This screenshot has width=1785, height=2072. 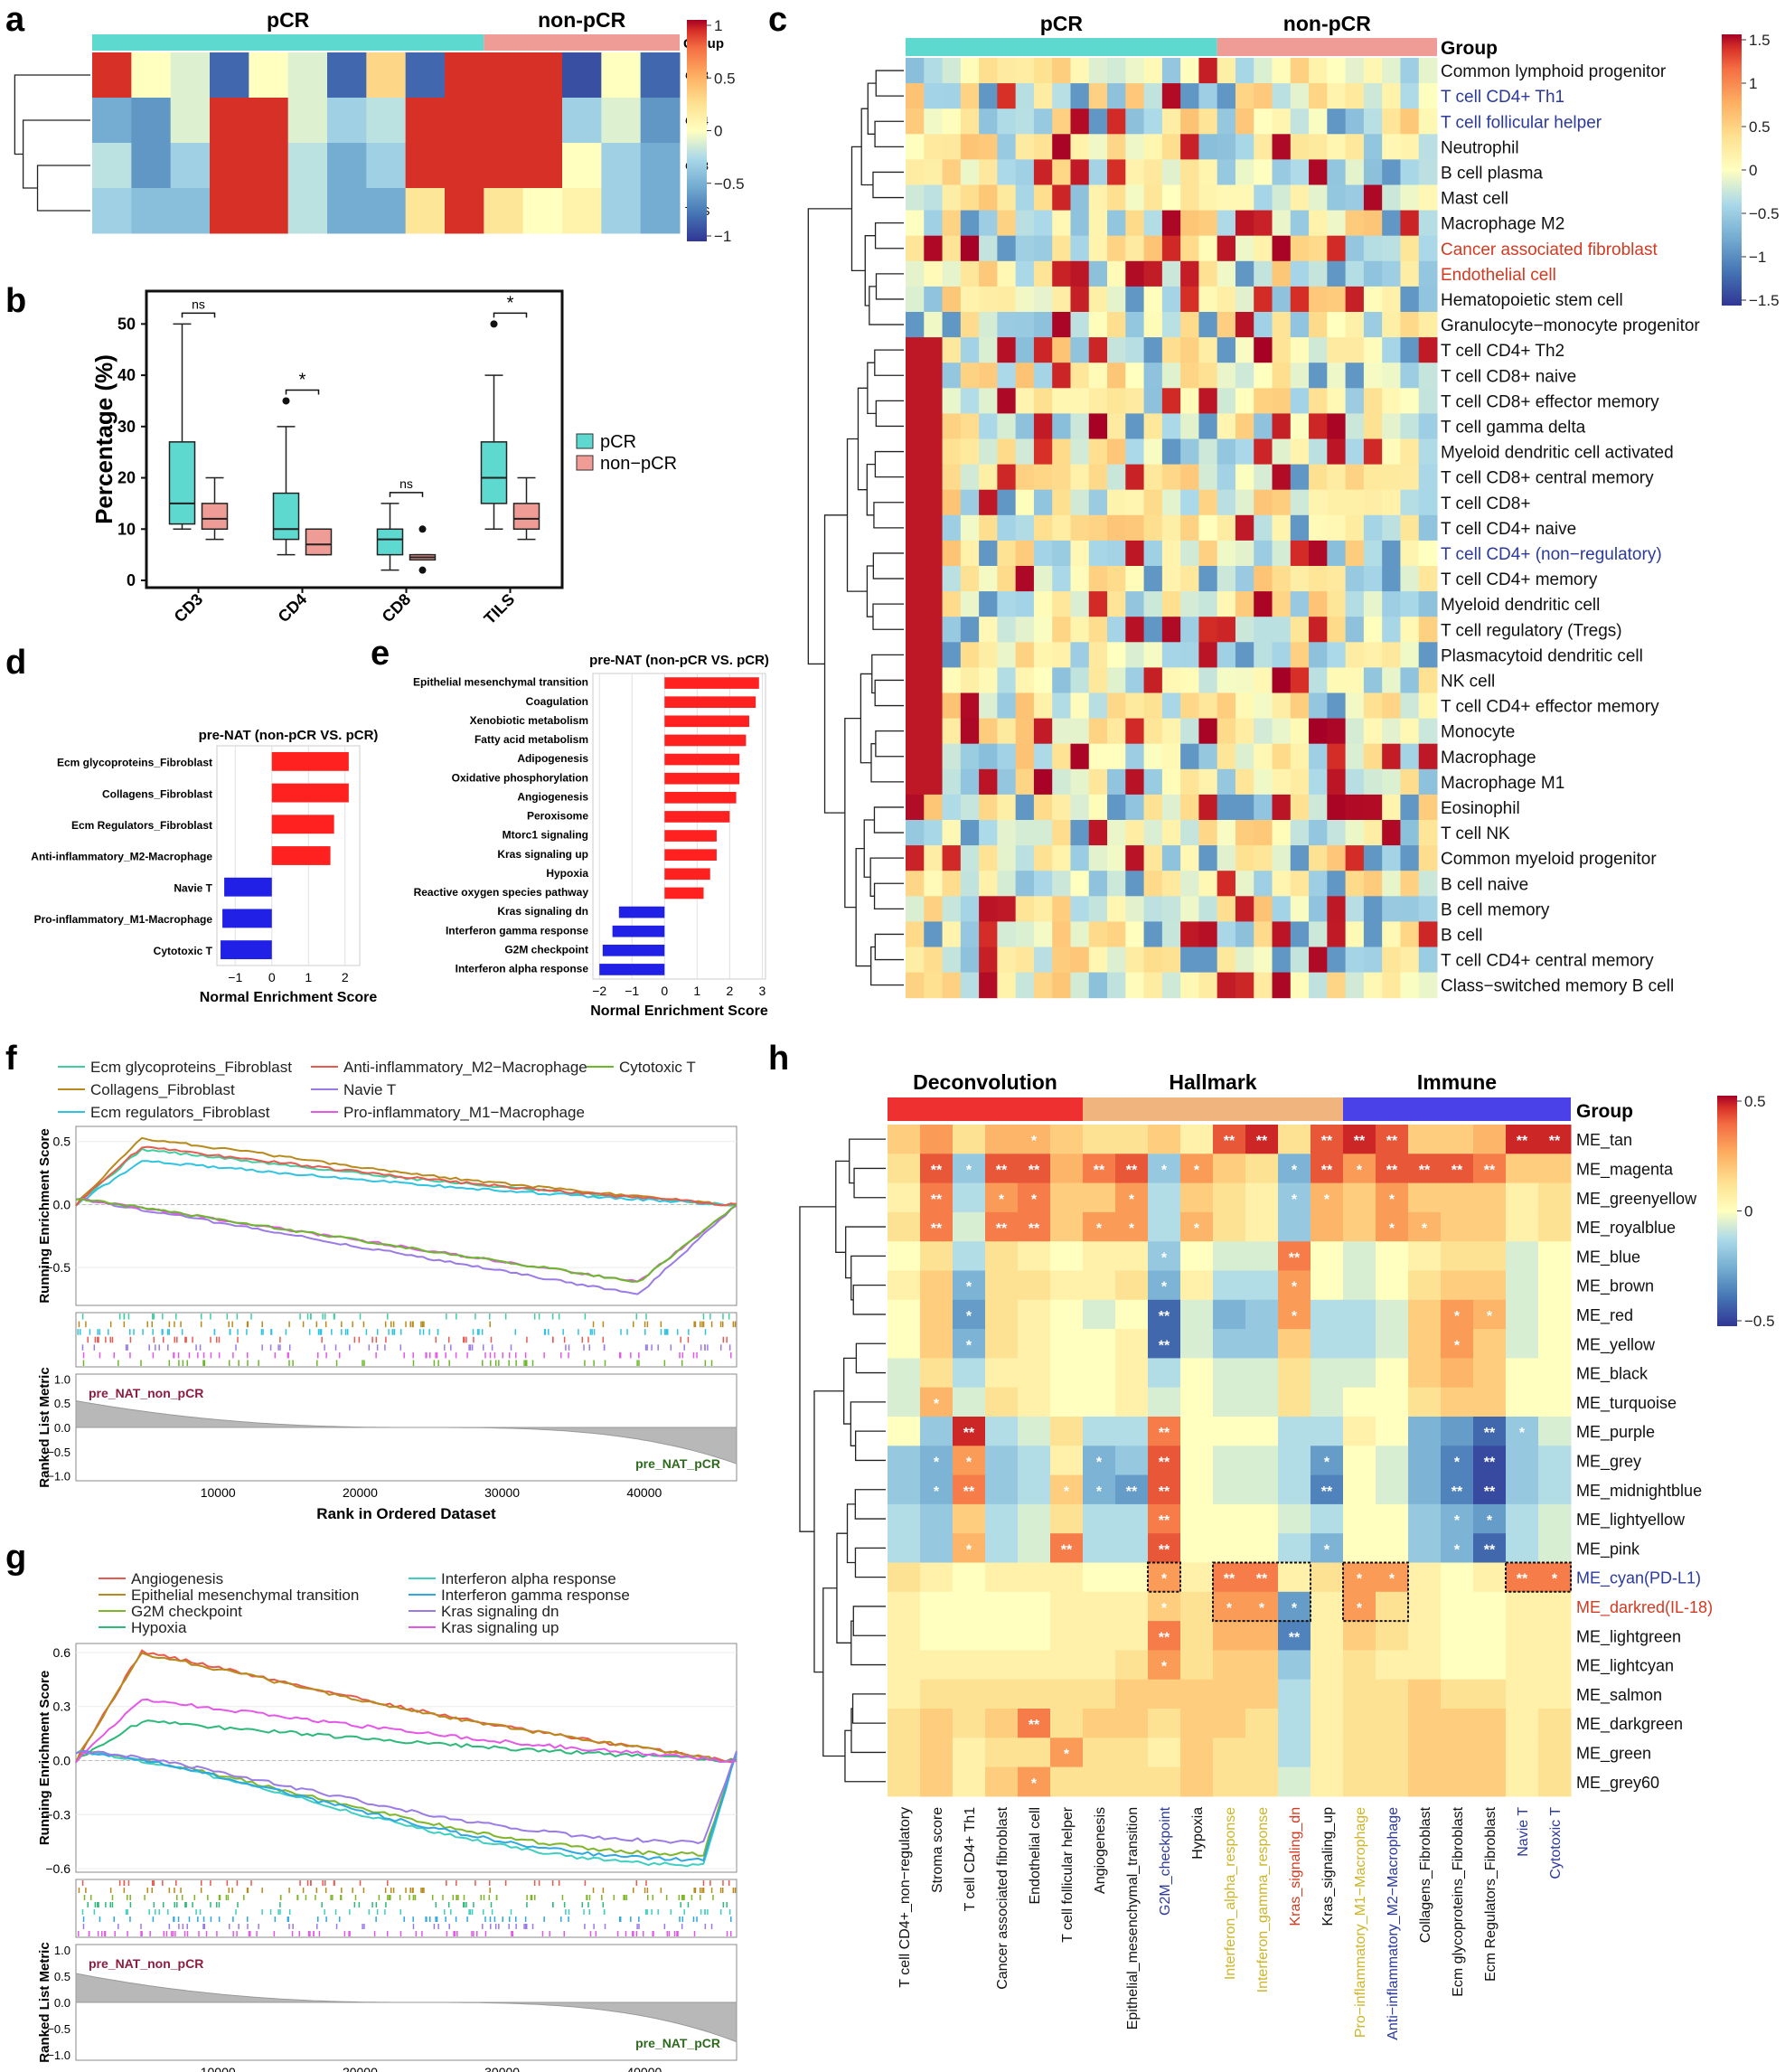 What do you see at coordinates (639, 464) in the screenshot?
I see `legend-label: non−pCR` at bounding box center [639, 464].